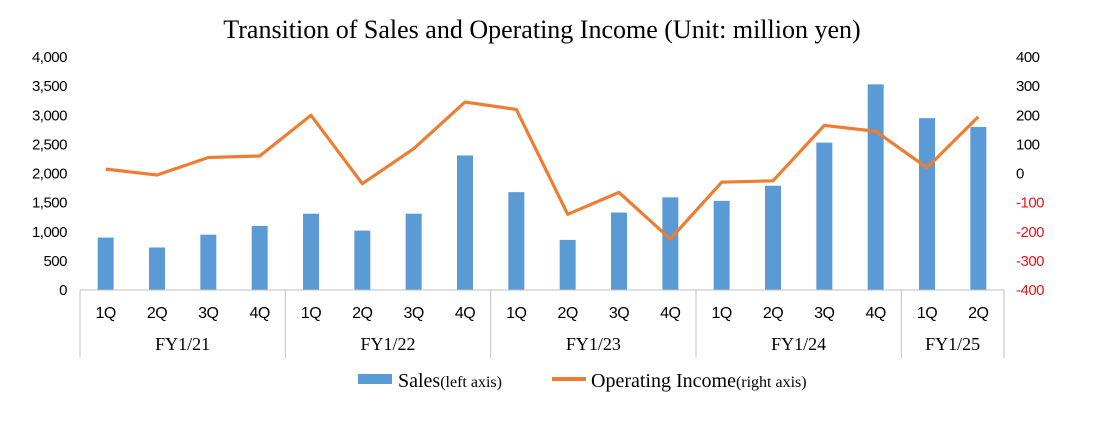  I want to click on left-axis-tick-label: 0, so click(63, 290).